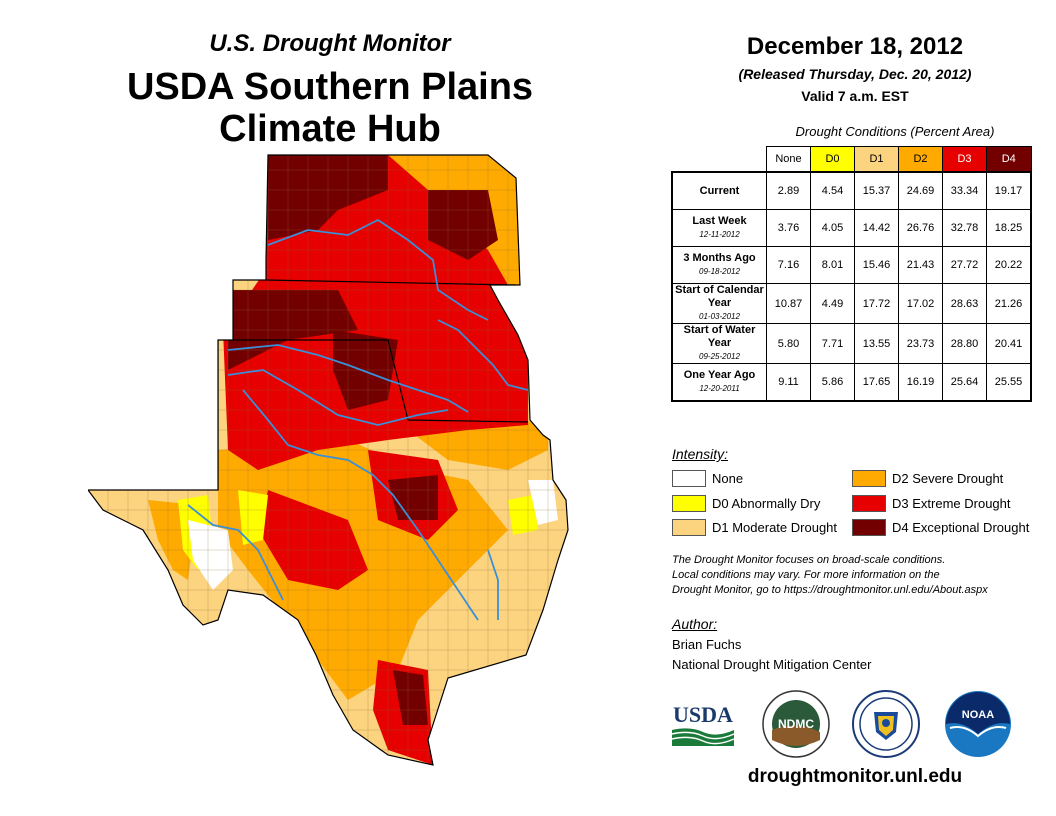 Image resolution: width=1056 pixels, height=816 pixels. Describe the element at coordinates (964, 343) in the screenshot. I see `cell-d3: 28.80` at that location.